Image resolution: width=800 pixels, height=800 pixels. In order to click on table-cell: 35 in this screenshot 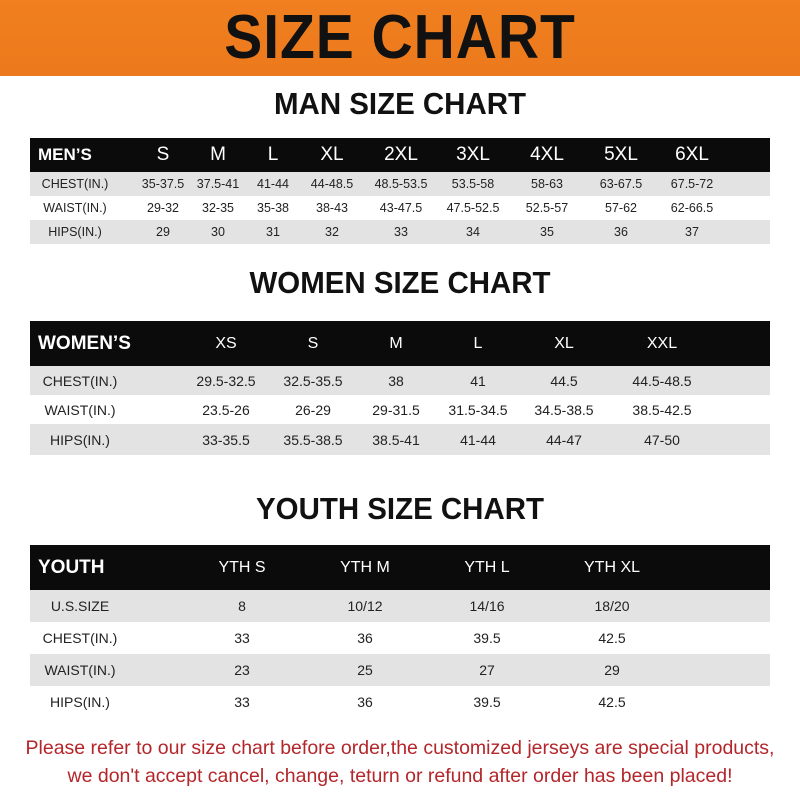, I will do `click(547, 232)`.